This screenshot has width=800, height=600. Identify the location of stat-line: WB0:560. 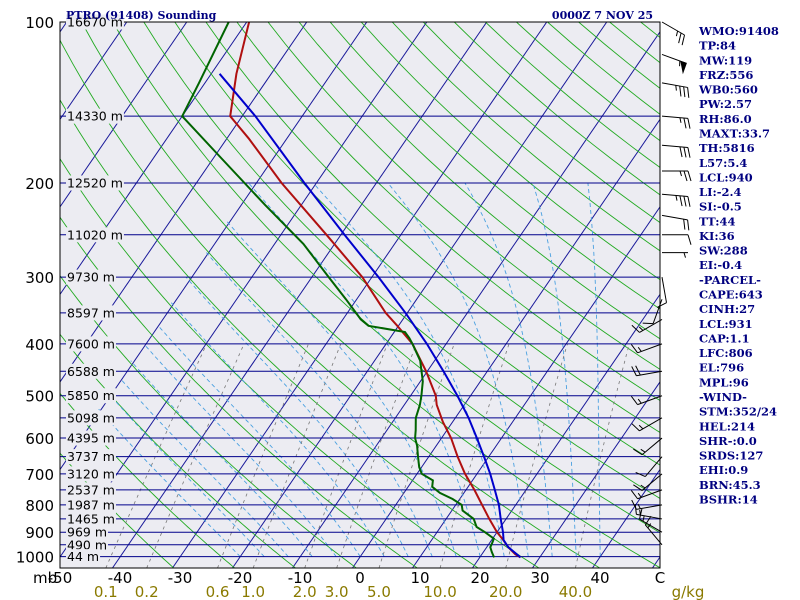
(728, 90).